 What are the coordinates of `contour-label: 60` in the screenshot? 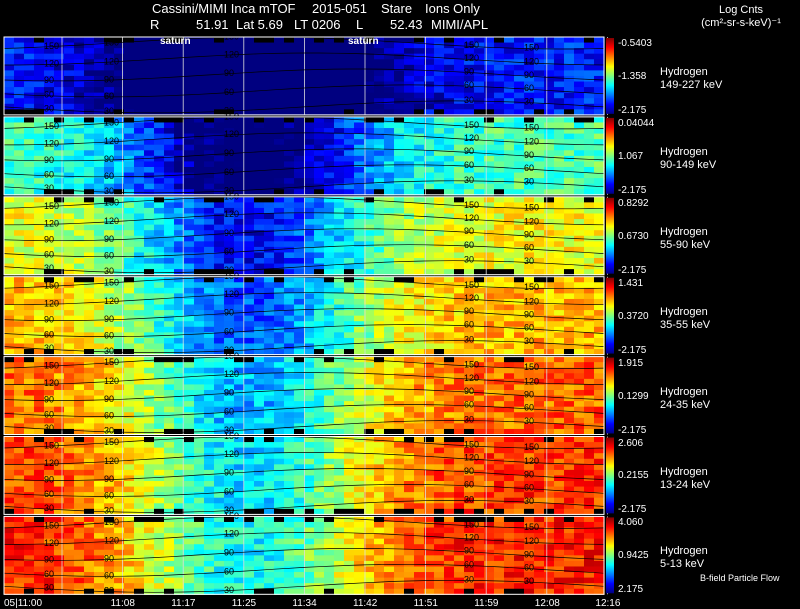 It's located at (469, 85).